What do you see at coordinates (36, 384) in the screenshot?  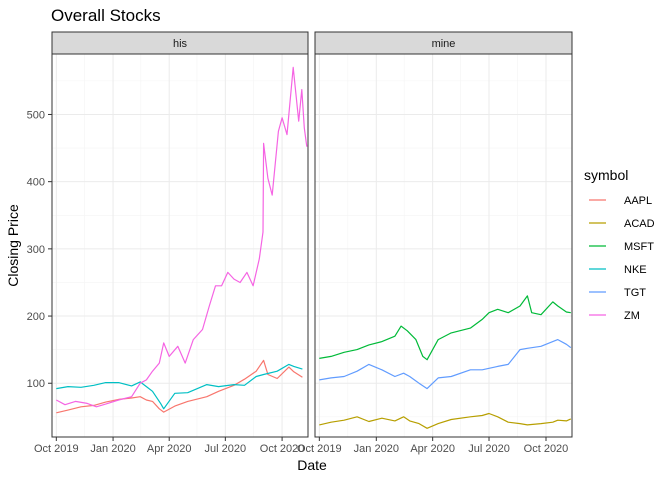 I see `y-tick-label: 100` at bounding box center [36, 384].